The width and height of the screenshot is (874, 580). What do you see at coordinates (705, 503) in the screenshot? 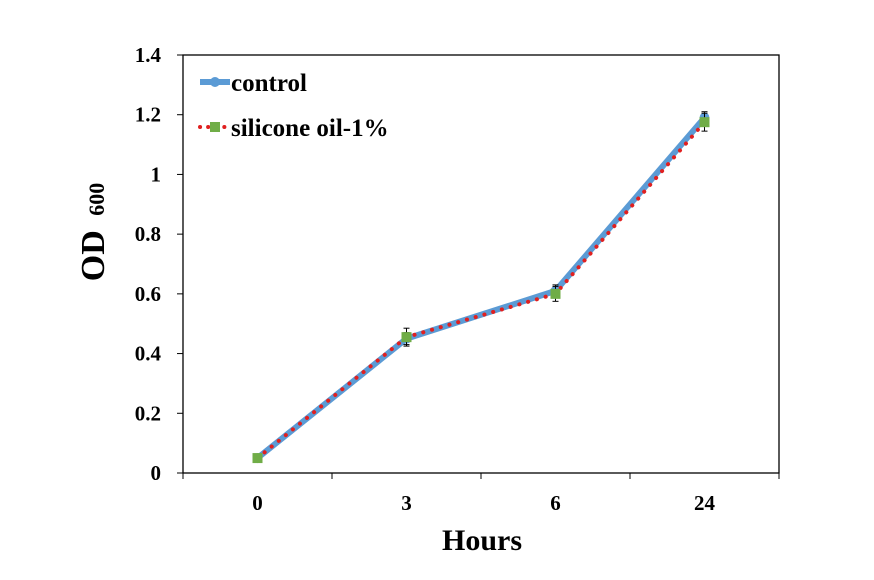
I see `x-tick-label: 24` at bounding box center [705, 503].